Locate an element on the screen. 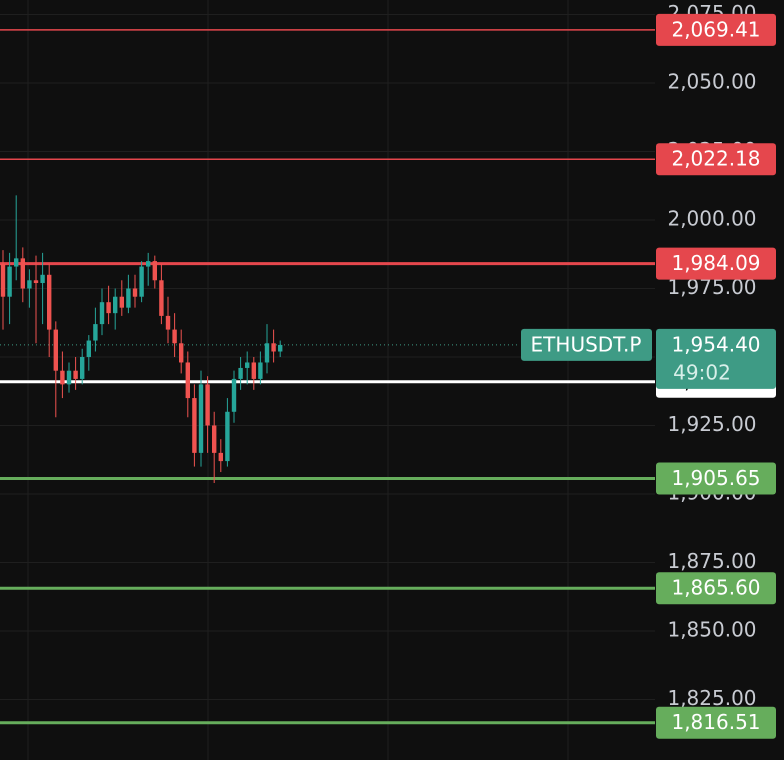  y-tick-label: 1,825.00 is located at coordinates (711, 698).